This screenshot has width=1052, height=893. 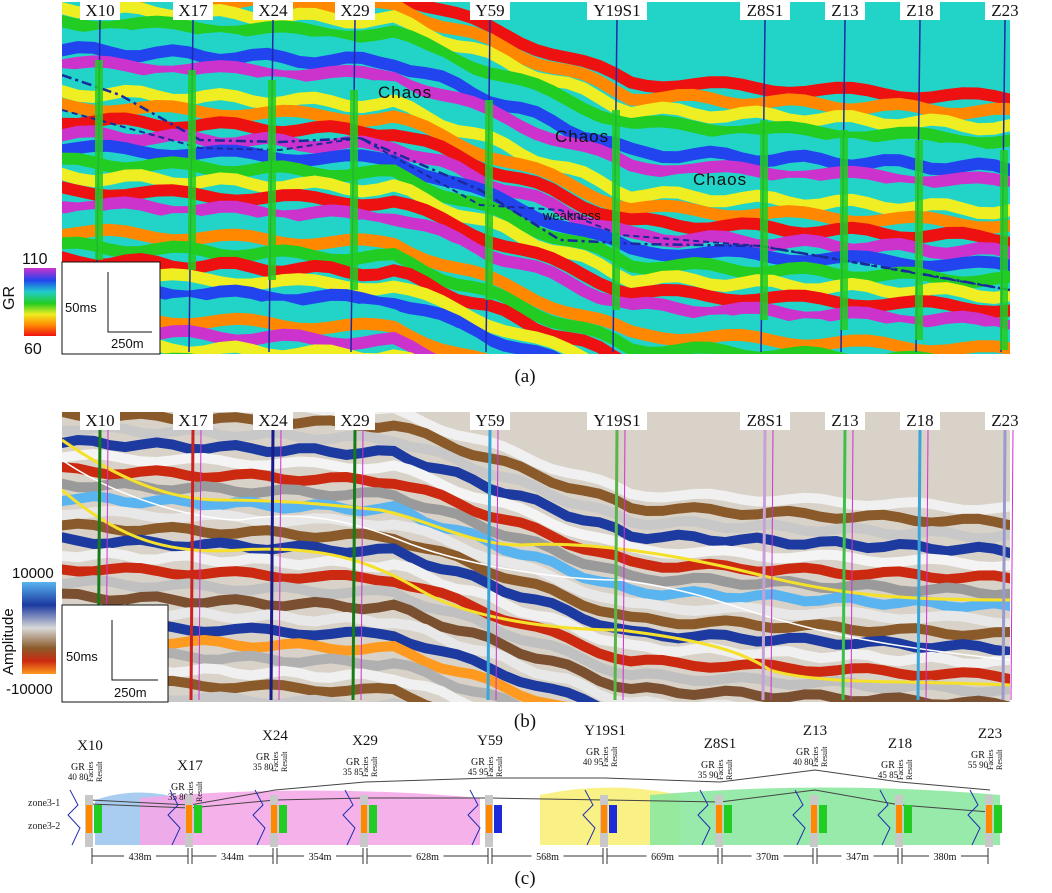 What do you see at coordinates (593, 762) in the screenshot?
I see `gr-range: 40 95` at bounding box center [593, 762].